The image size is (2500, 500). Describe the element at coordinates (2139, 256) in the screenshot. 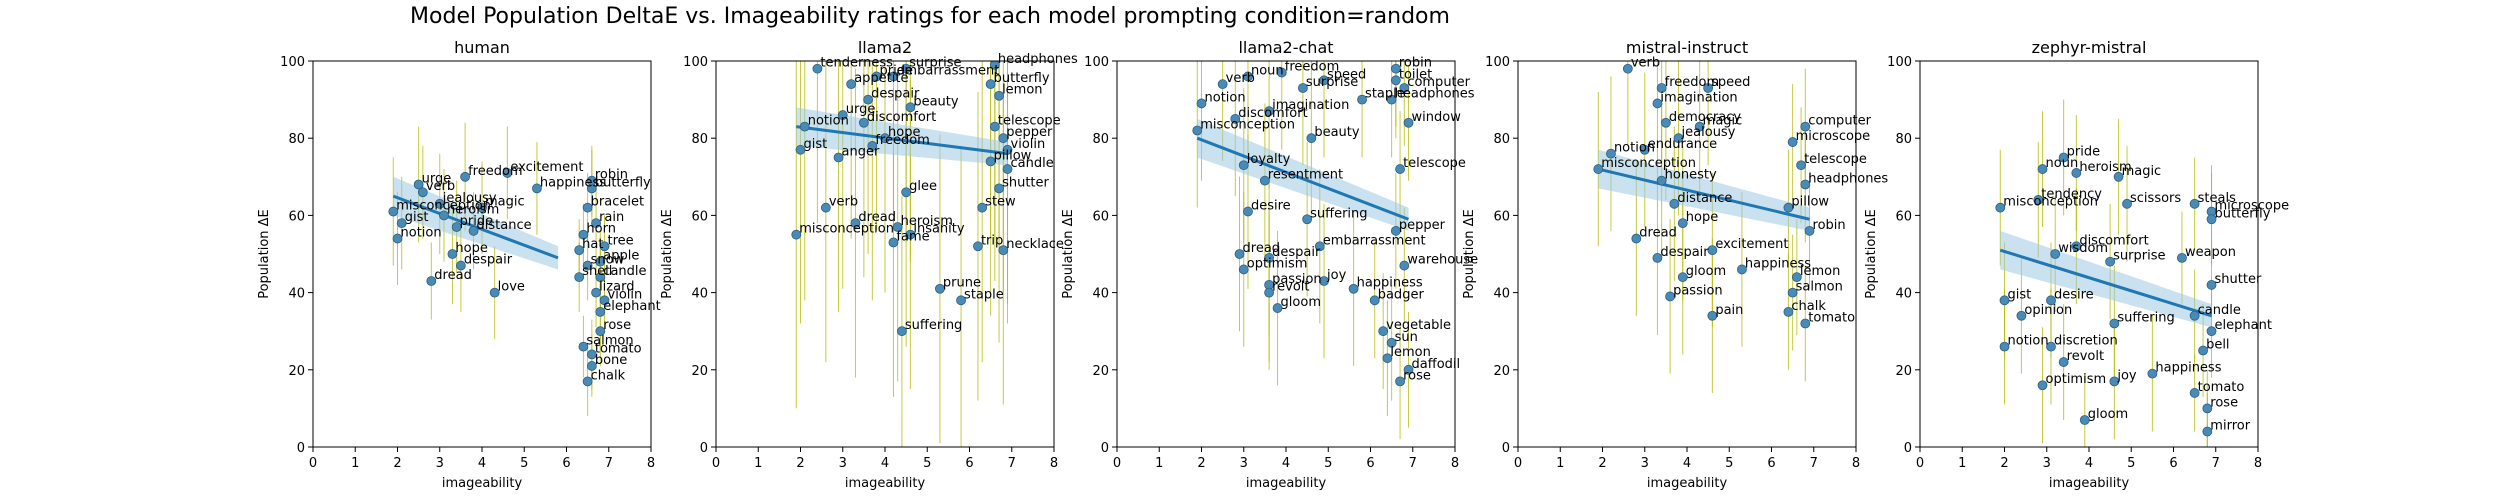

I see `point-label: surprise` at that location.